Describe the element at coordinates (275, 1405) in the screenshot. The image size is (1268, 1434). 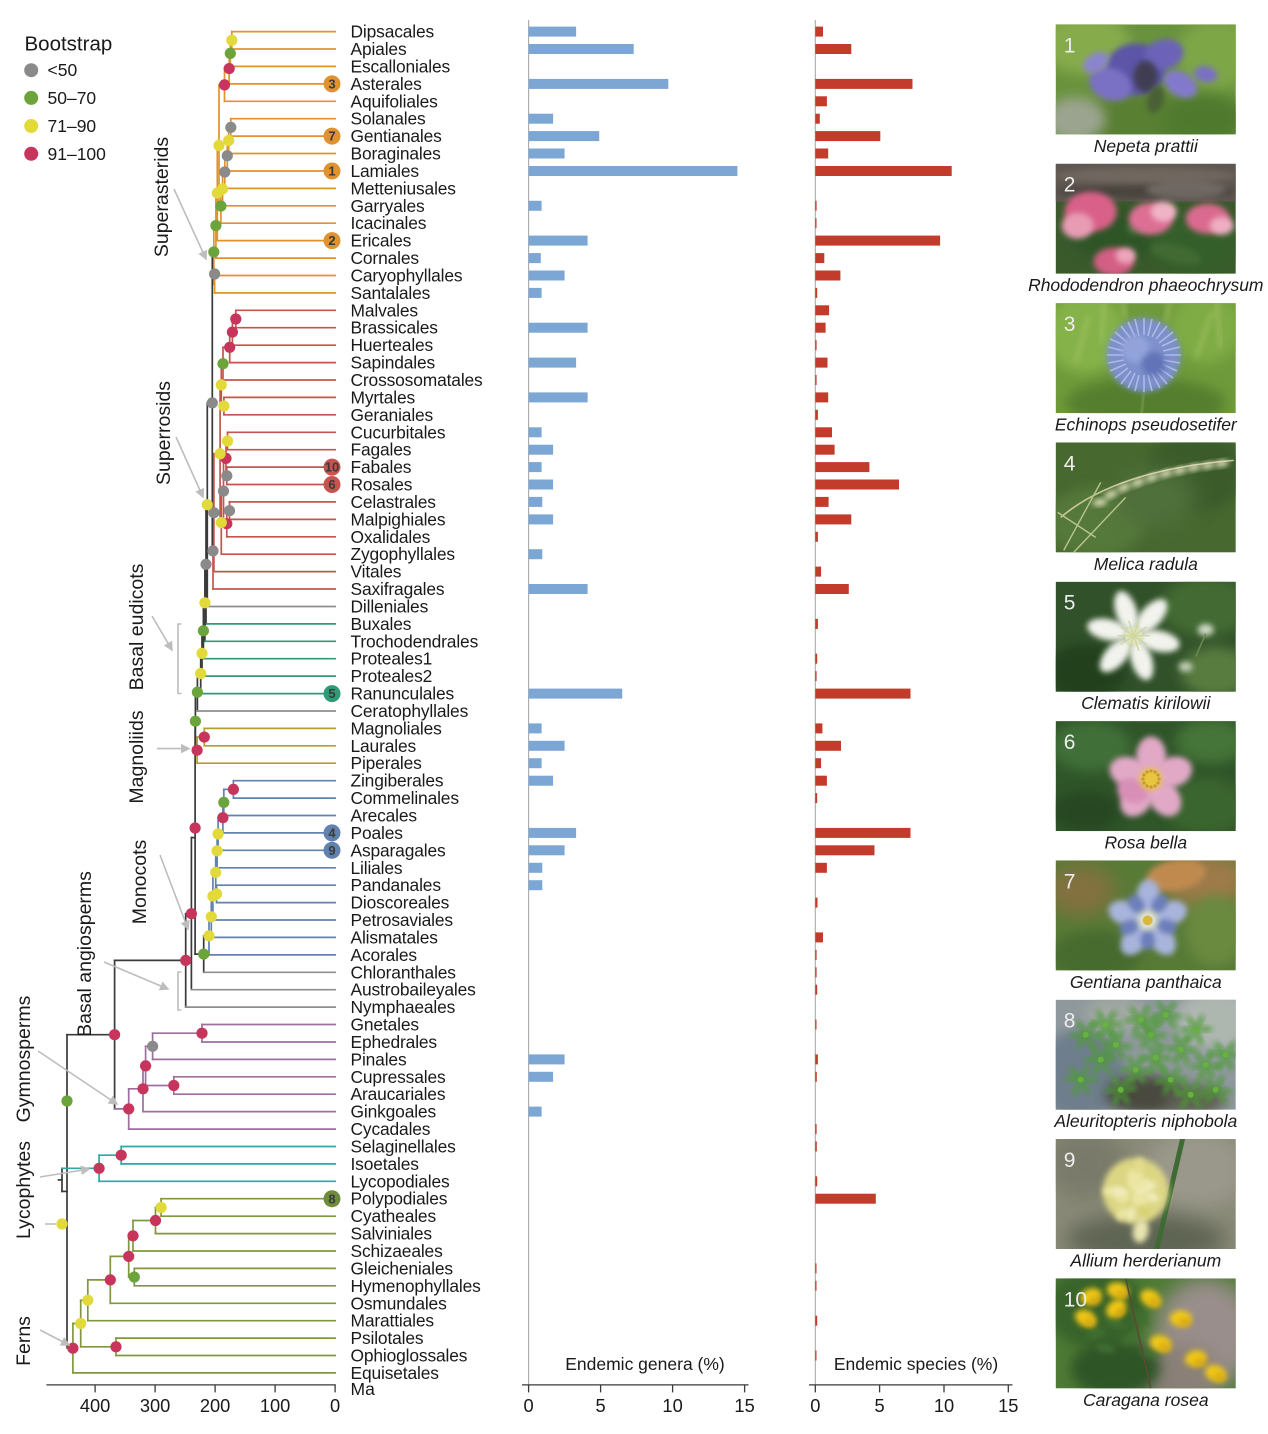
I see `svg-text: 100` at that location.